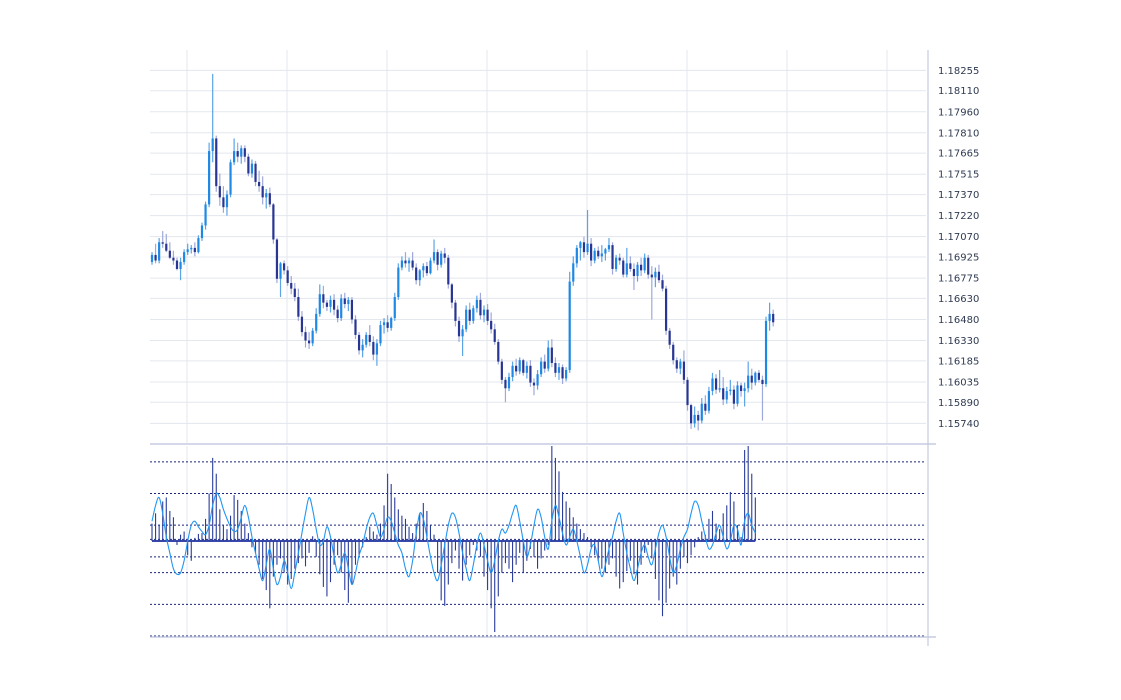  Describe the element at coordinates (453, 541) in the screenshot. I see `indicator-line-layer` at that location.